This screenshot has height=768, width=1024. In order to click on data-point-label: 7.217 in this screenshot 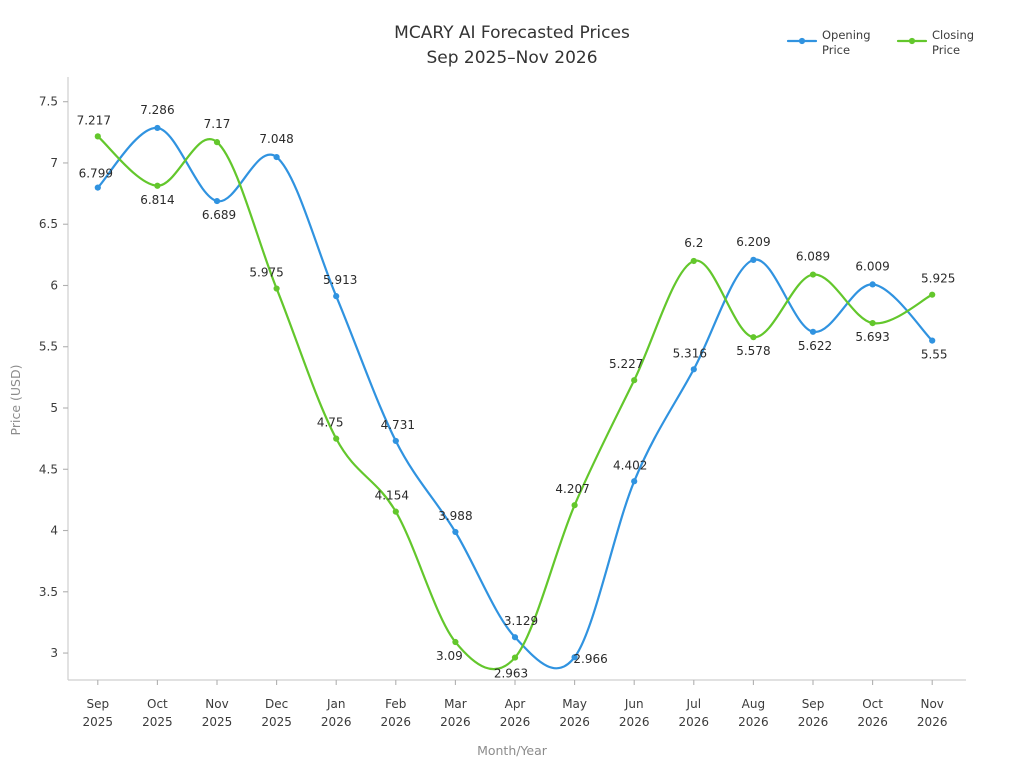, I will do `click(94, 120)`.